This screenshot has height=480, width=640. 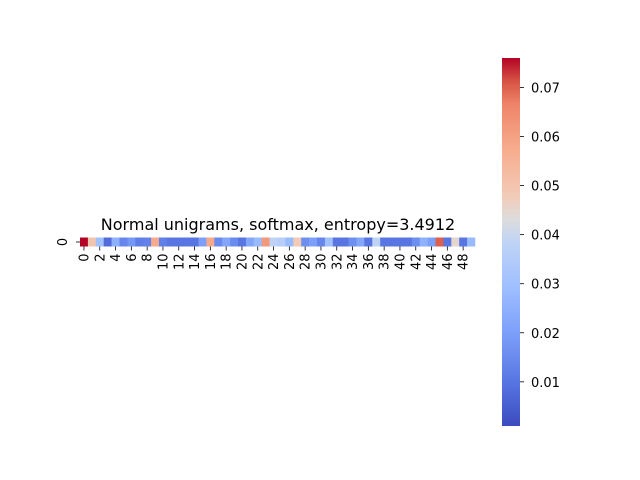 What do you see at coordinates (306, 262) in the screenshot?
I see `x-tick-label: 28` at bounding box center [306, 262].